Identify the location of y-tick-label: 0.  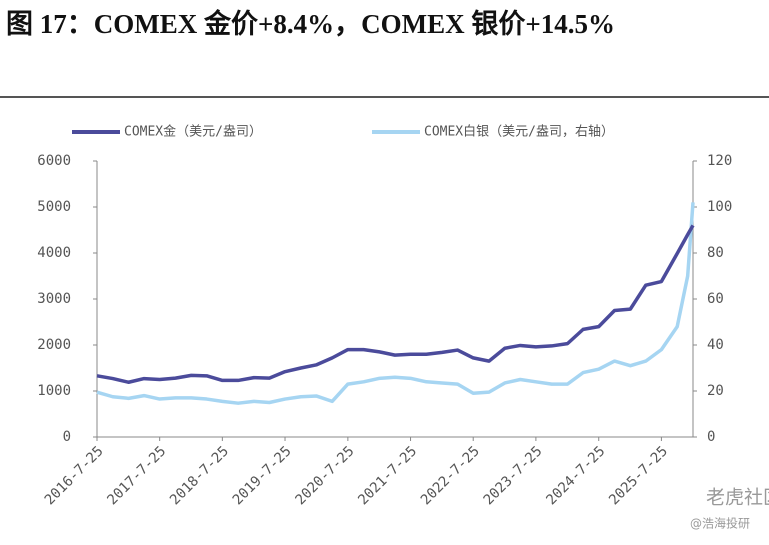
(67, 437).